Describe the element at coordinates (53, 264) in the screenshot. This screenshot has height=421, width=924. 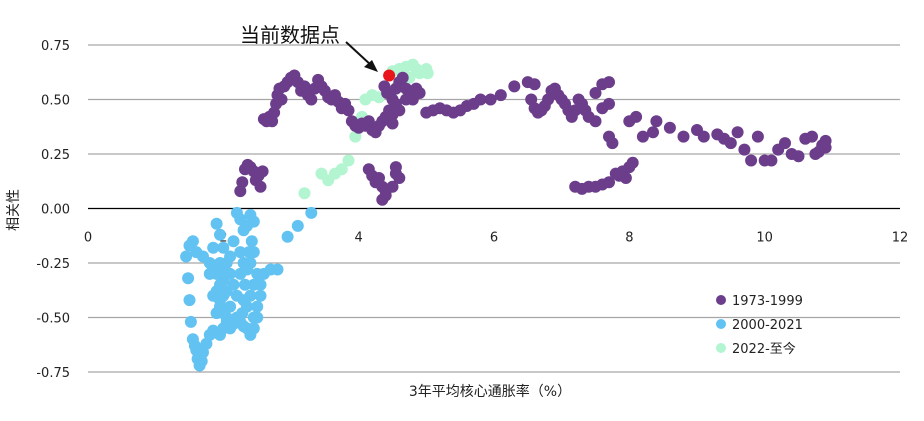
I see `y-tick-label: -0.25` at that location.